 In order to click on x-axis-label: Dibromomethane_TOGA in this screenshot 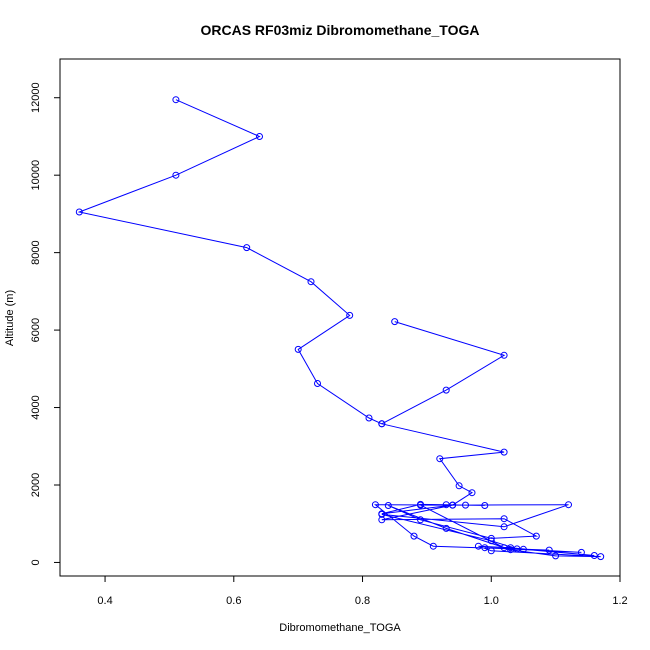, I will do `click(340, 628)`.